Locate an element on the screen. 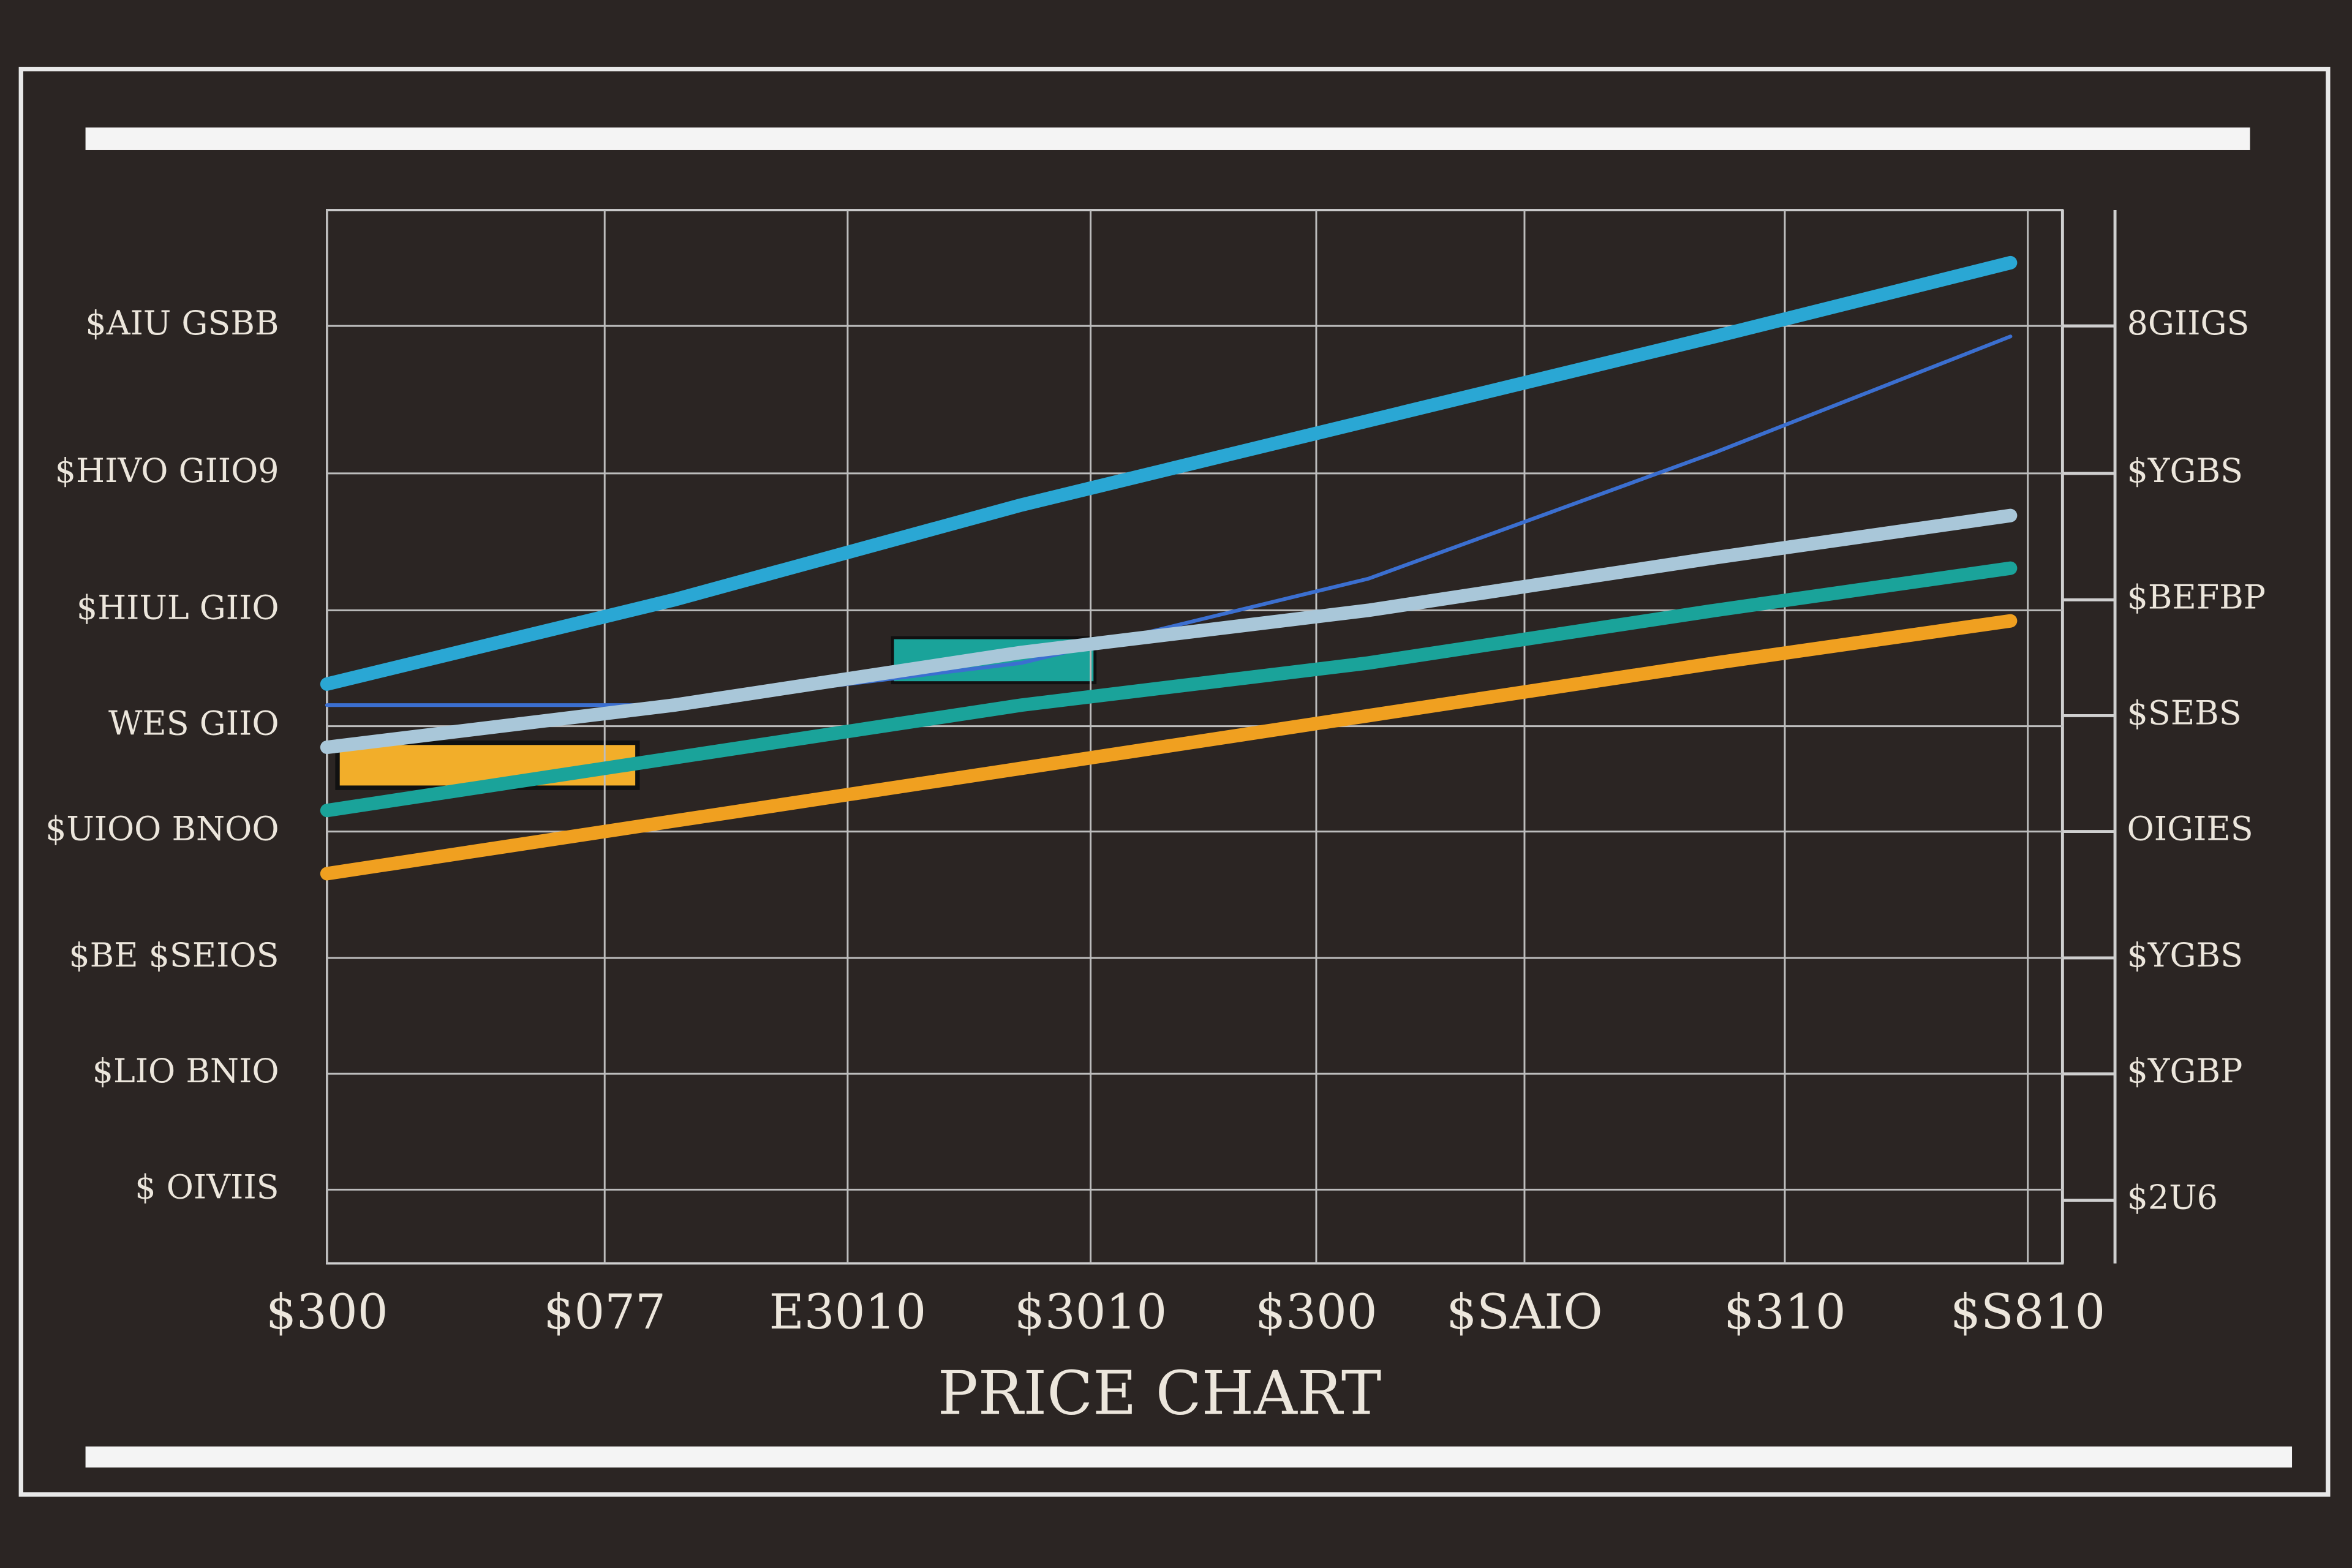  y-tick-label: $HIUL GIIO is located at coordinates (178, 608).